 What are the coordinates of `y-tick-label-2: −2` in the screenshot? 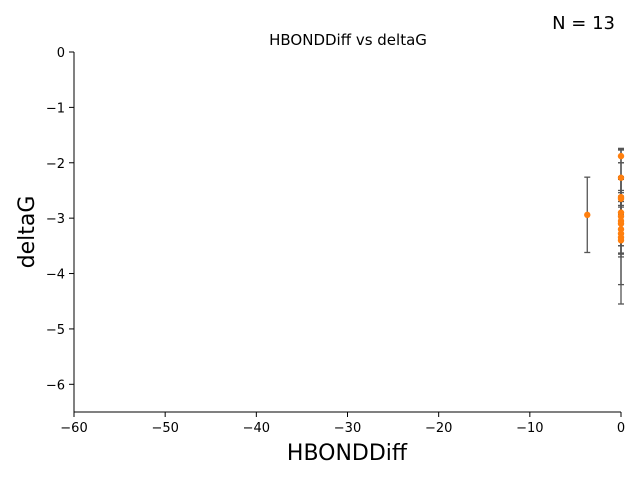 It's located at (55, 164).